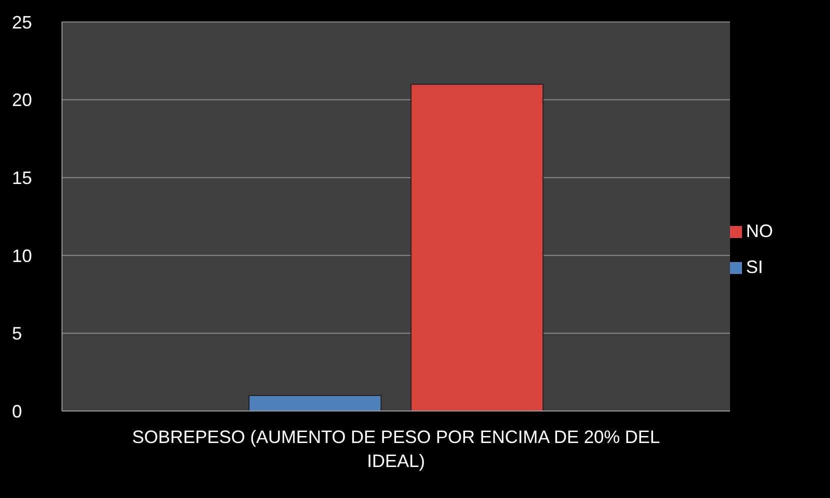 Image resolution: width=830 pixels, height=498 pixels. What do you see at coordinates (759, 231) in the screenshot?
I see `legend-label: NO` at bounding box center [759, 231].